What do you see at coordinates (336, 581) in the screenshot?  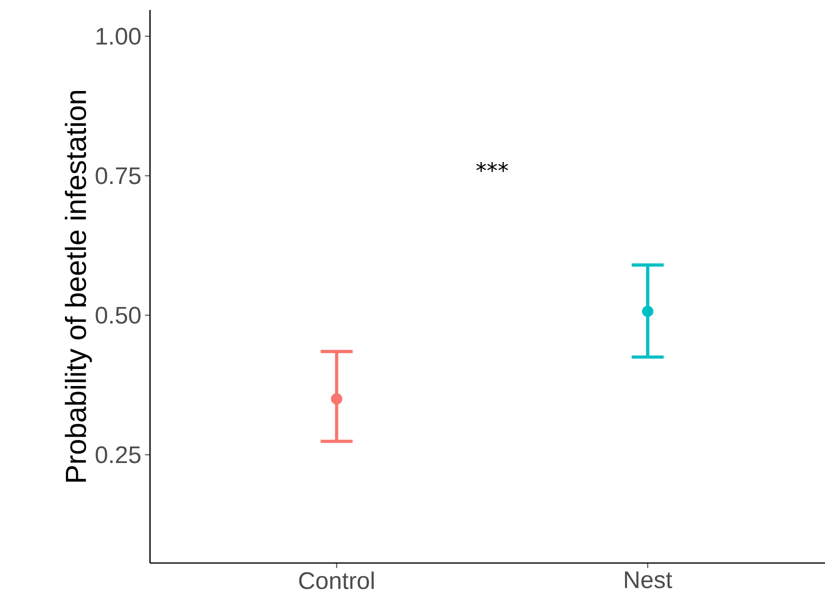 I see `x-tick-label: Control` at bounding box center [336, 581].